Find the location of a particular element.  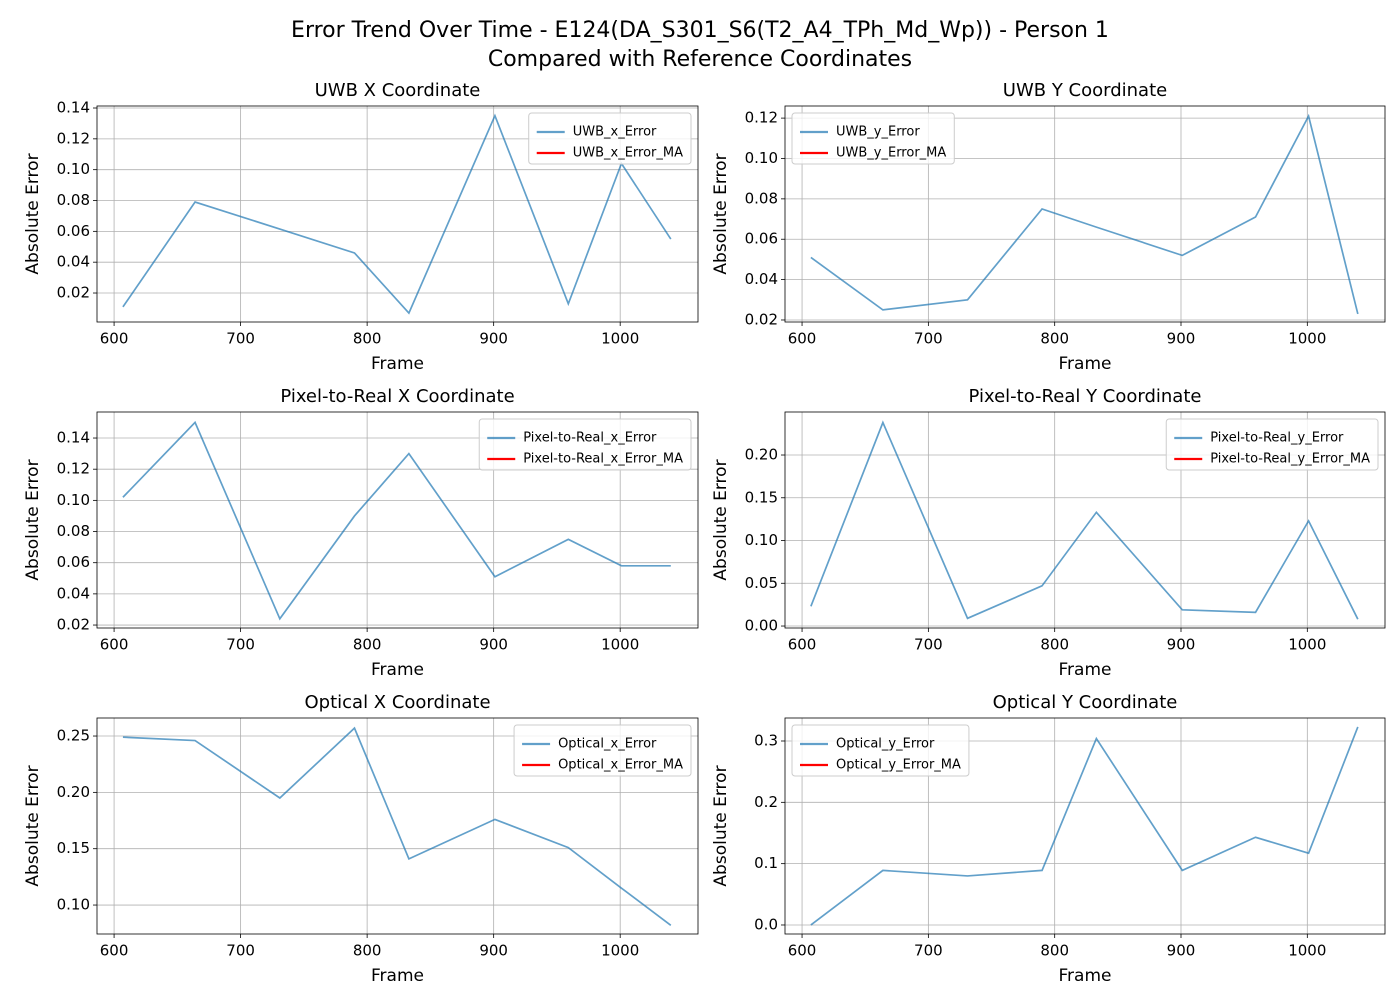

subplot-title: UWB Y Coordinate is located at coordinates (1085, 90).